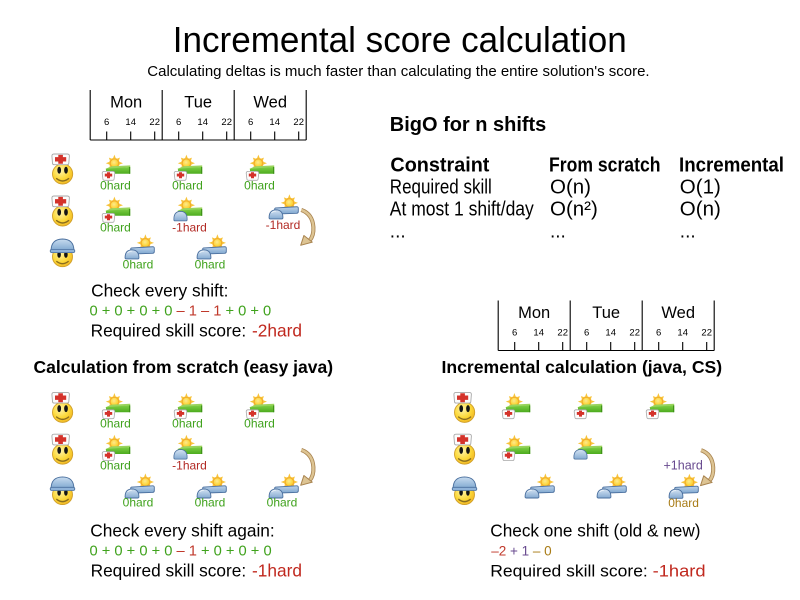 This screenshot has height=600, width=800. Describe the element at coordinates (182, 531) in the screenshot. I see `svg-text: Check every shift again:` at that location.